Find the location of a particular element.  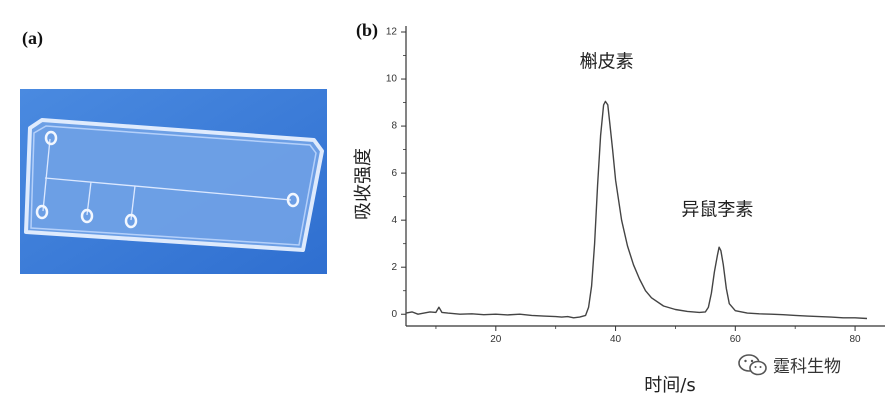

x-axis-title: 时间/s is located at coordinates (669, 385).